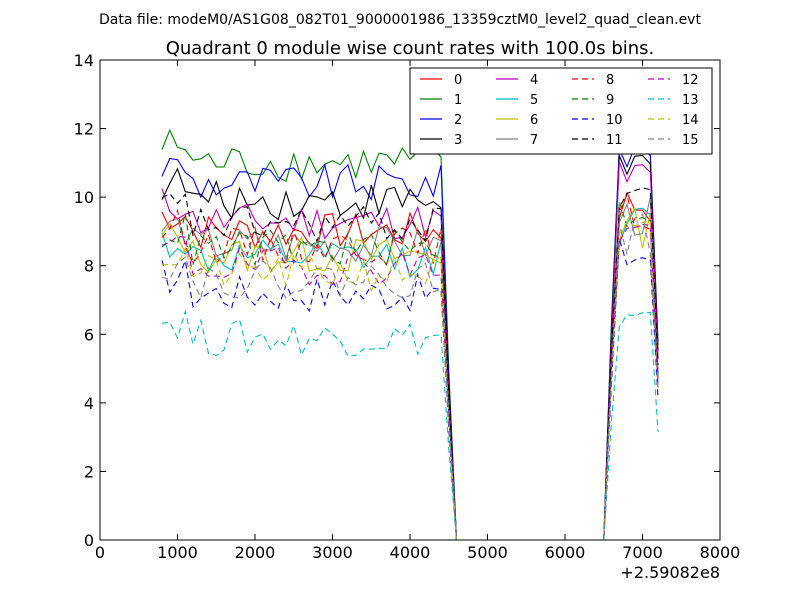 The width and height of the screenshot is (800, 600). Describe the element at coordinates (610, 100) in the screenshot. I see `legend-label-9: 9` at that location.